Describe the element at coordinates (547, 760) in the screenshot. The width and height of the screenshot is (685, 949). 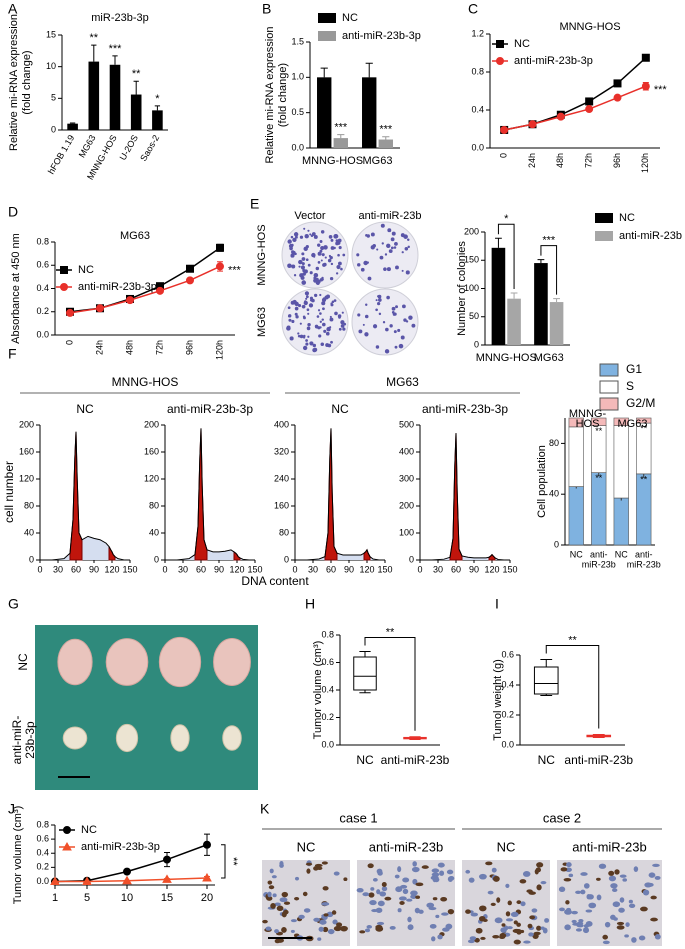
I see `x-tick-label: NC` at that location.